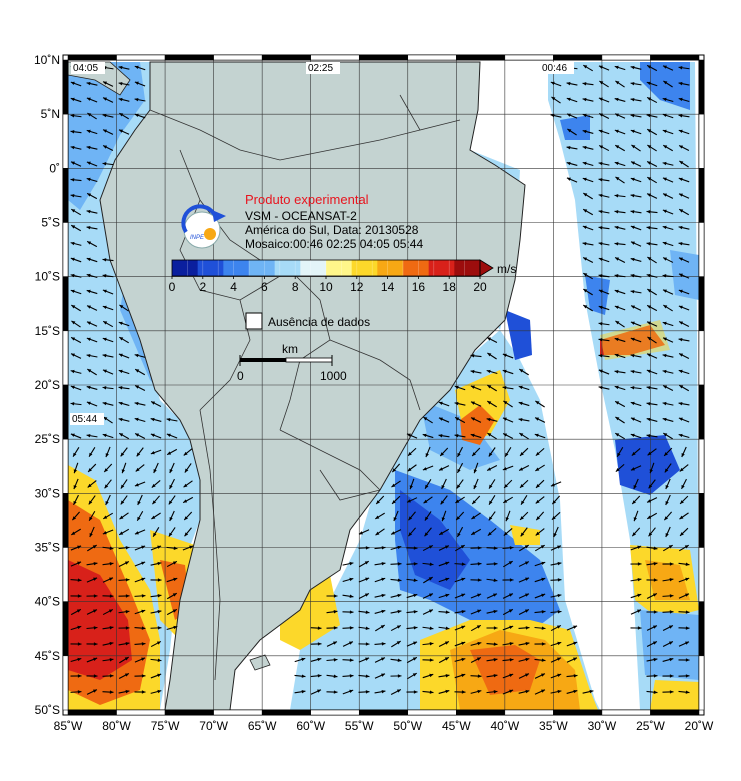  Describe the element at coordinates (47, 493) in the screenshot. I see `lat-label: 30˚S` at that location.